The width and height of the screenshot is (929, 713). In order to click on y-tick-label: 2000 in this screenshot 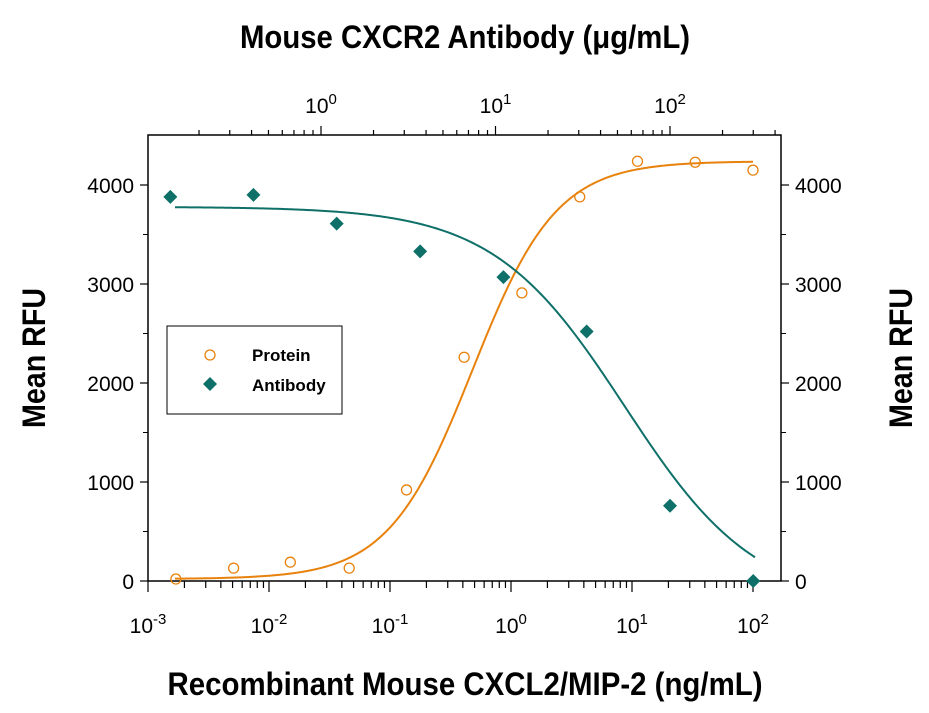, I will do `click(110, 384)`.